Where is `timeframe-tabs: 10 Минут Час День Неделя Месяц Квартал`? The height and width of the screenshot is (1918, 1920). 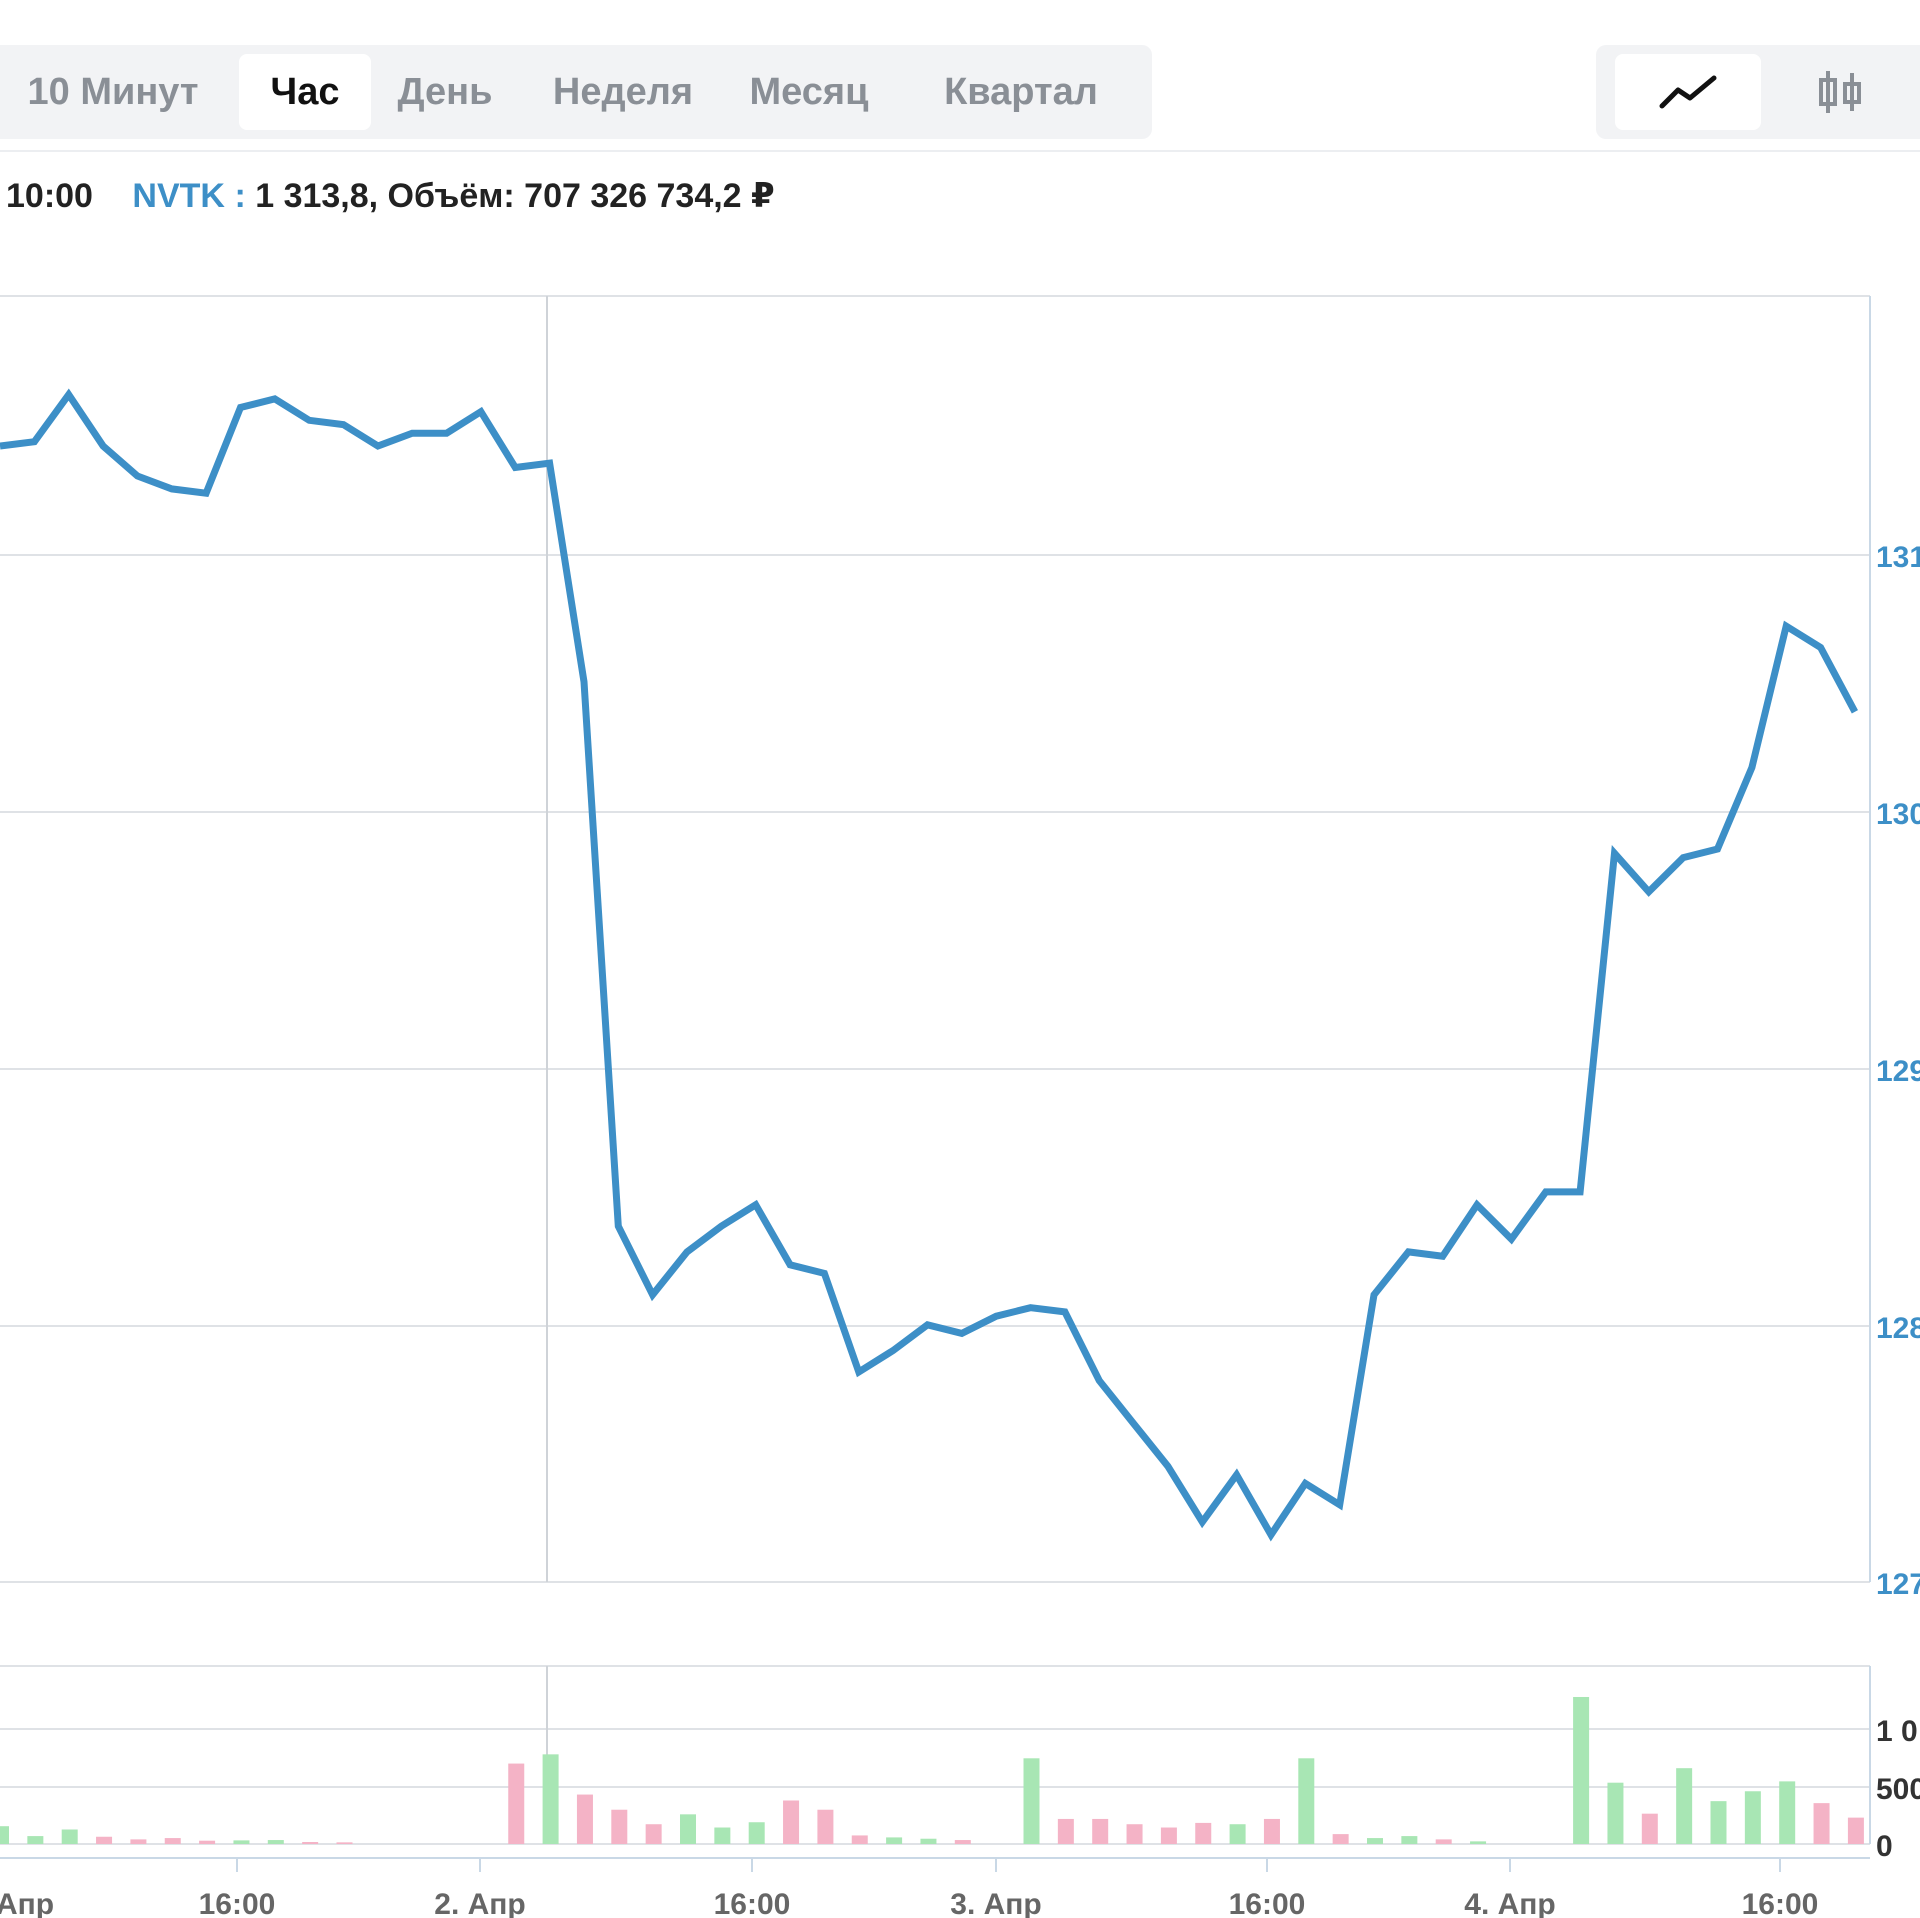
timeframe-tabs: 10 Минут Час День Неделя Месяц Квартал is located at coordinates (576, 92).